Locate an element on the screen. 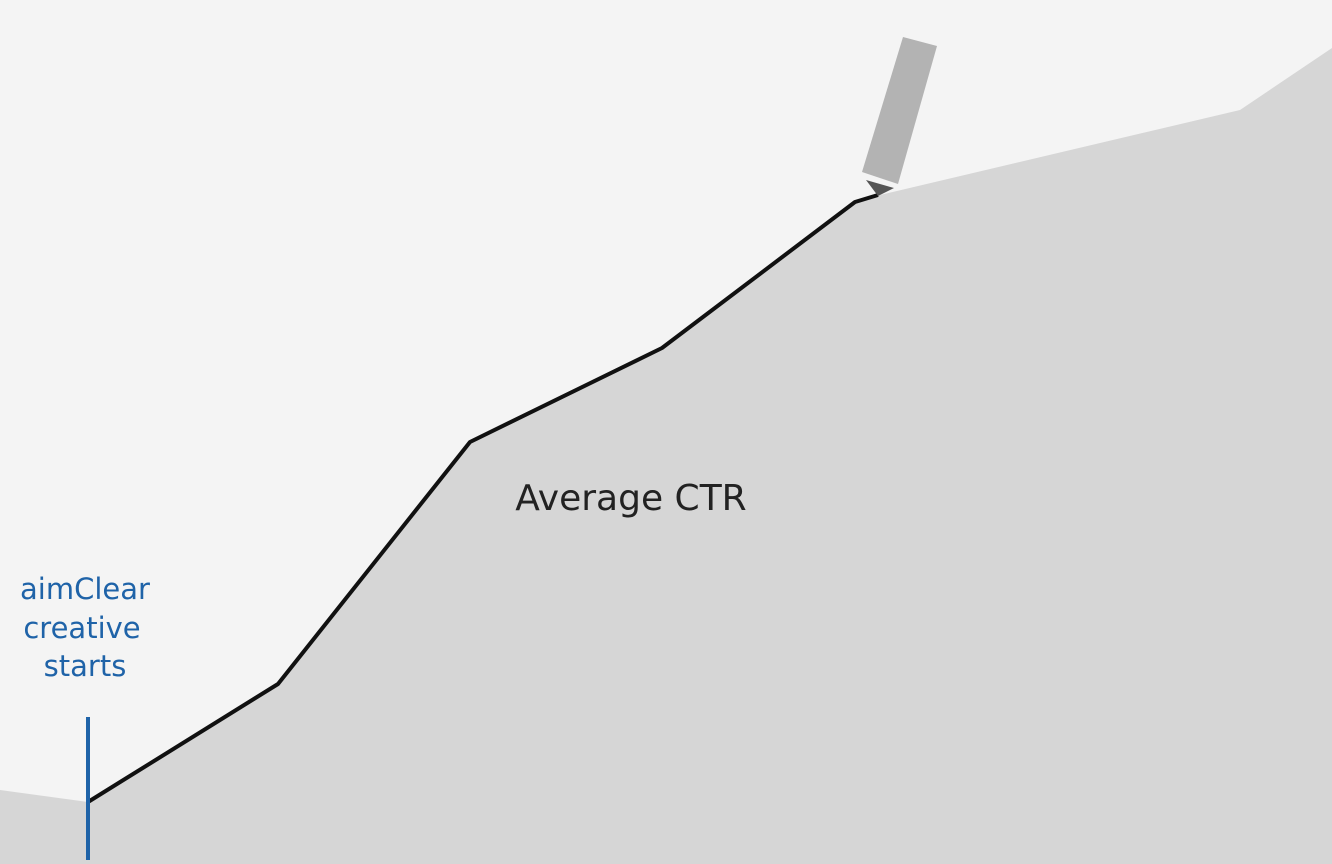 This screenshot has width=1332, height=864. area-label: Average CTR is located at coordinates (630, 498).